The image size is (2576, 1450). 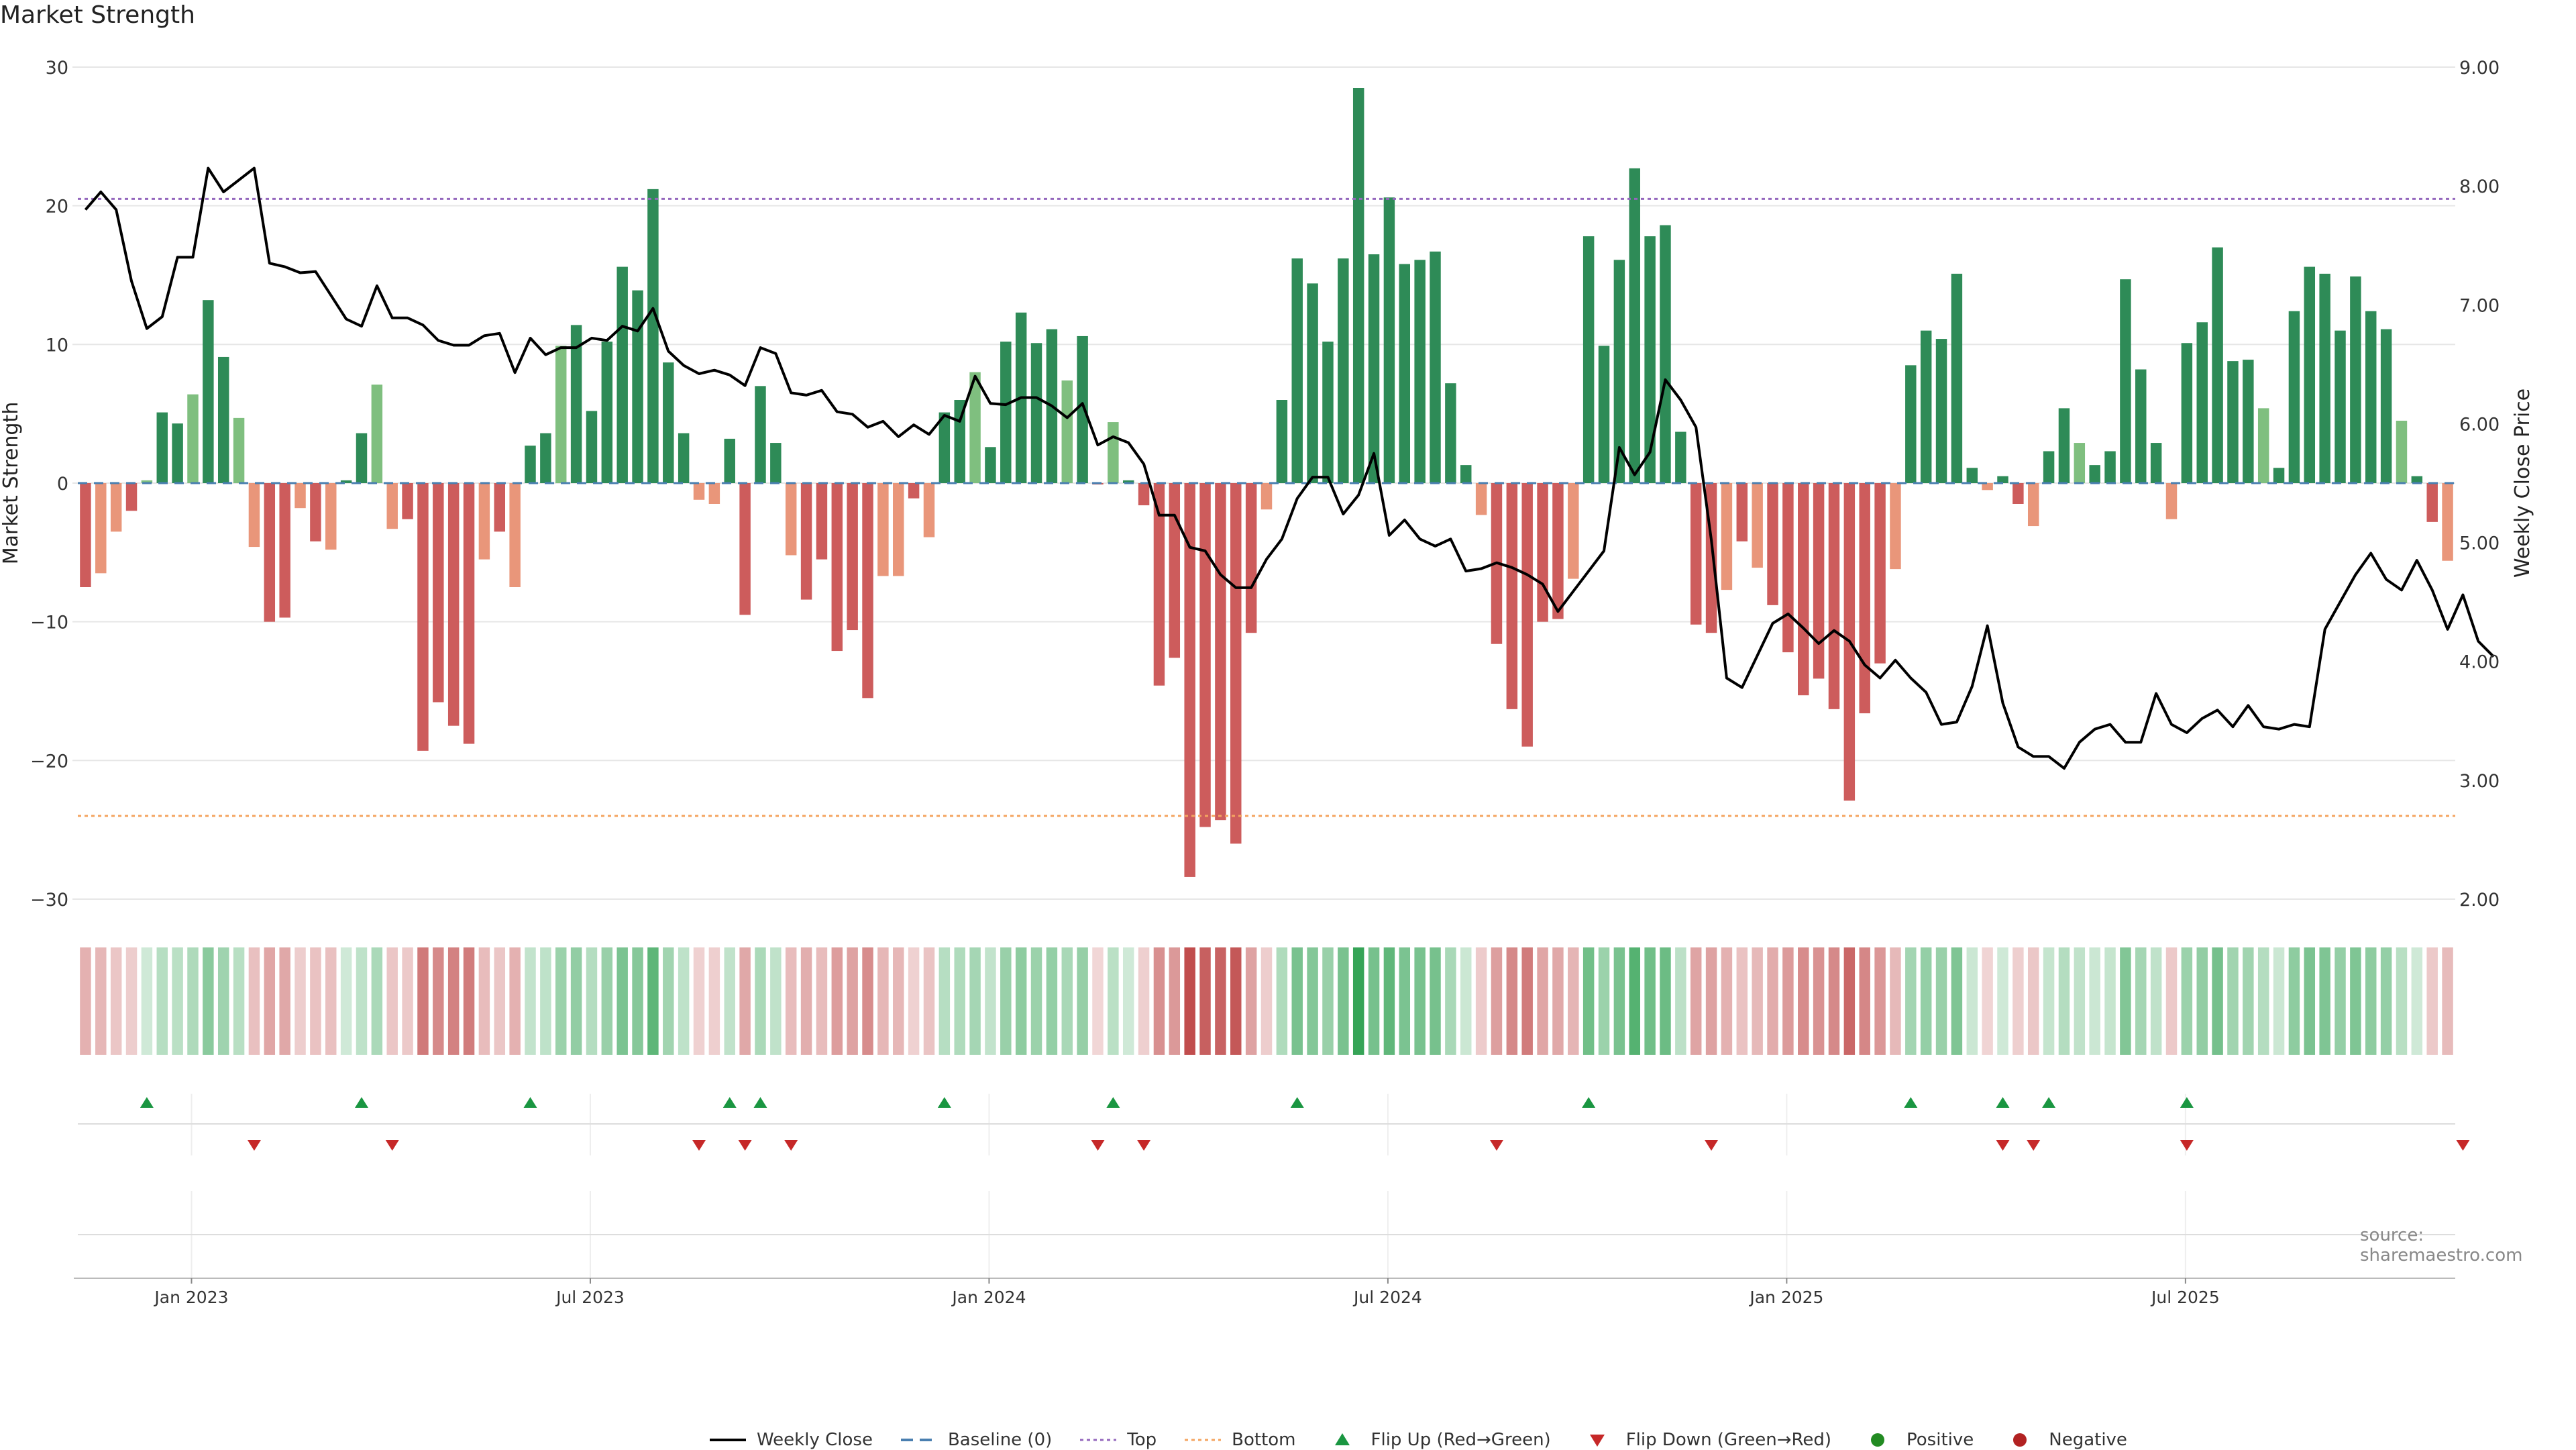 I want to click on x-tick-label: Jan 2023, so click(x=190, y=1297).